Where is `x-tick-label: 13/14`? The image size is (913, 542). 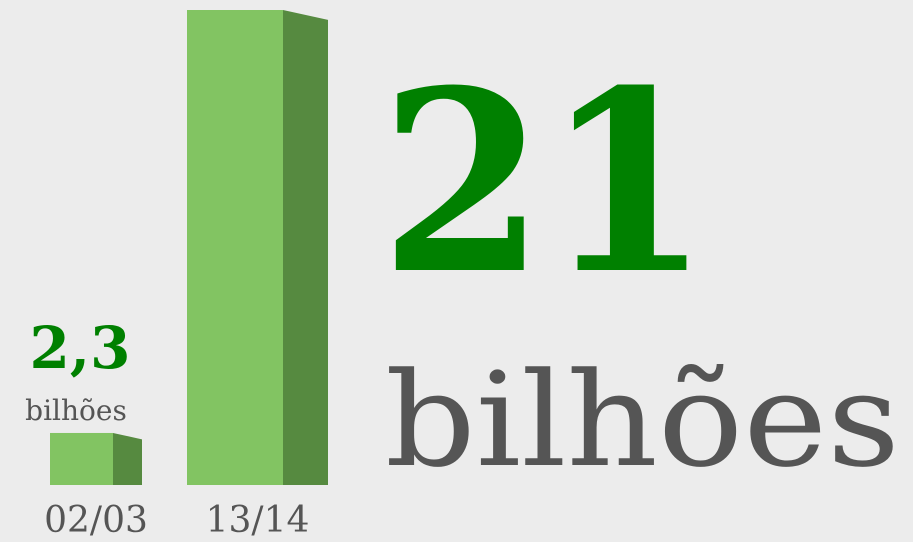 x-tick-label: 13/14 is located at coordinates (258, 520).